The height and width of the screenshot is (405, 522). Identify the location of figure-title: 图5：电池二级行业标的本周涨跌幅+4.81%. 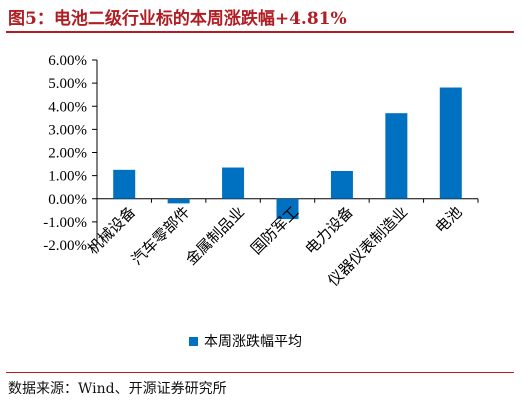
(177, 19).